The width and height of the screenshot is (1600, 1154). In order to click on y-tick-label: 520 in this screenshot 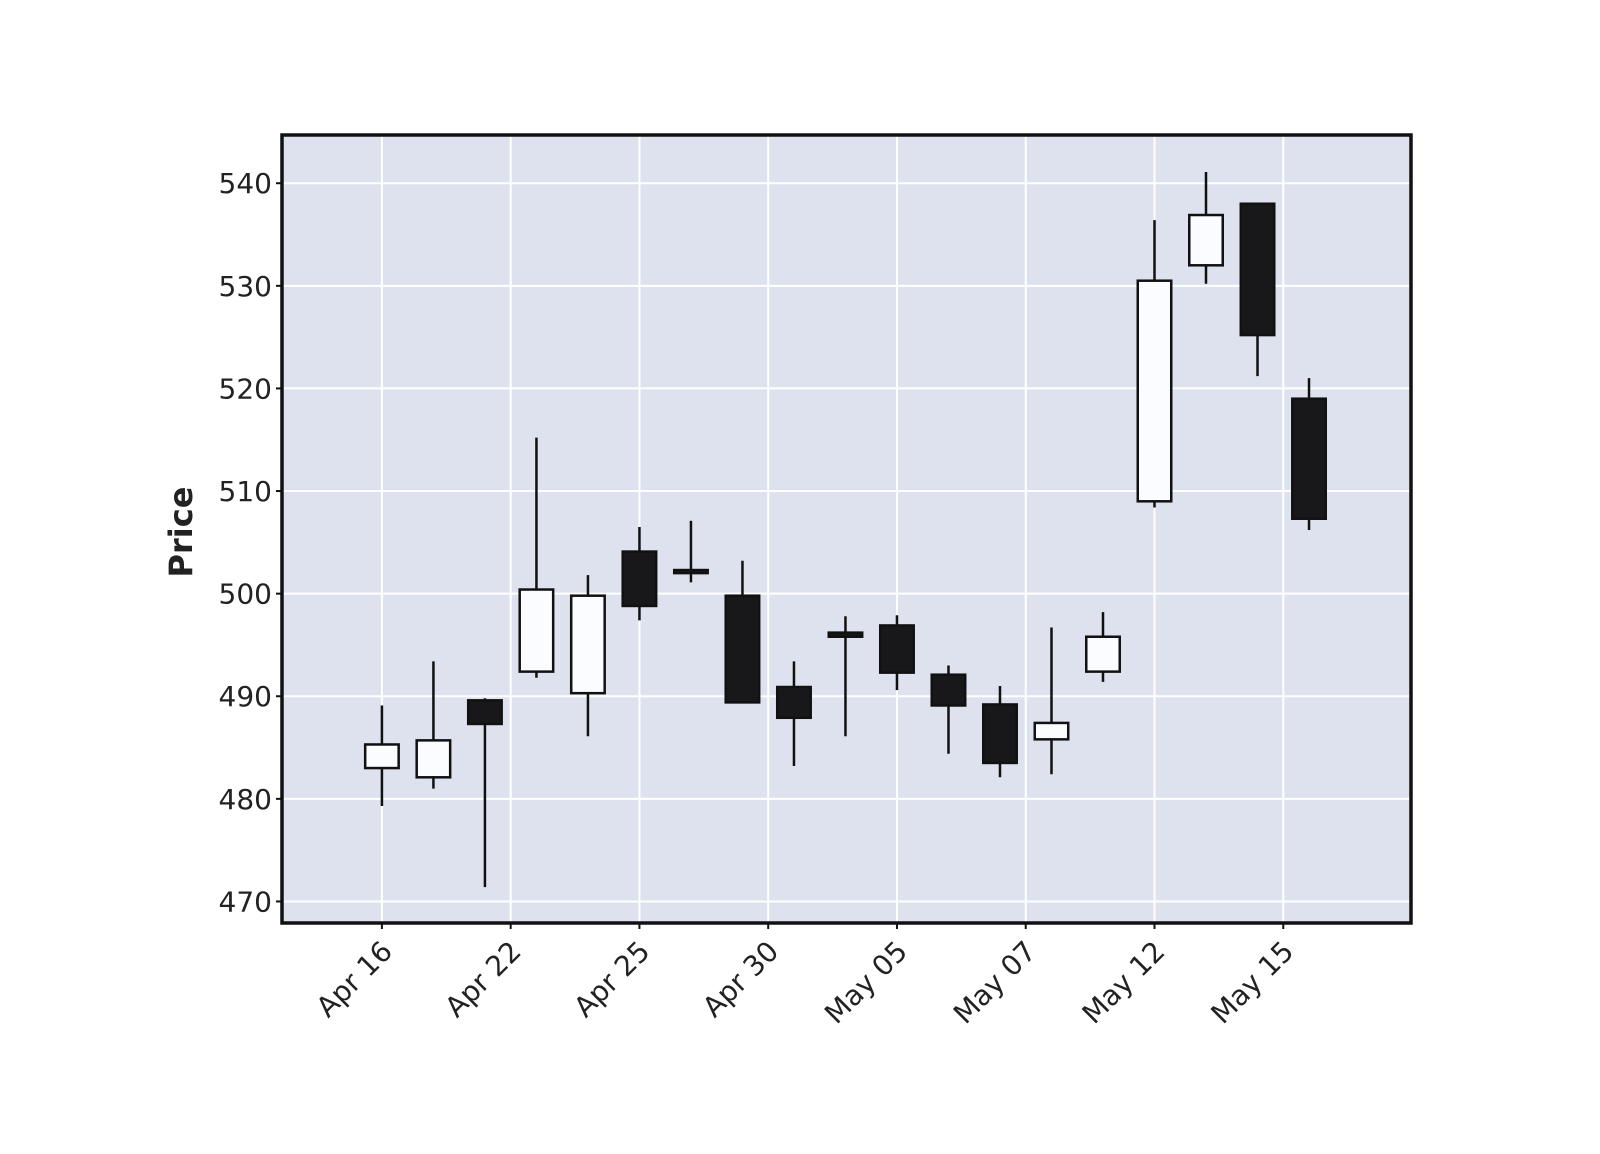, I will do `click(245, 388)`.